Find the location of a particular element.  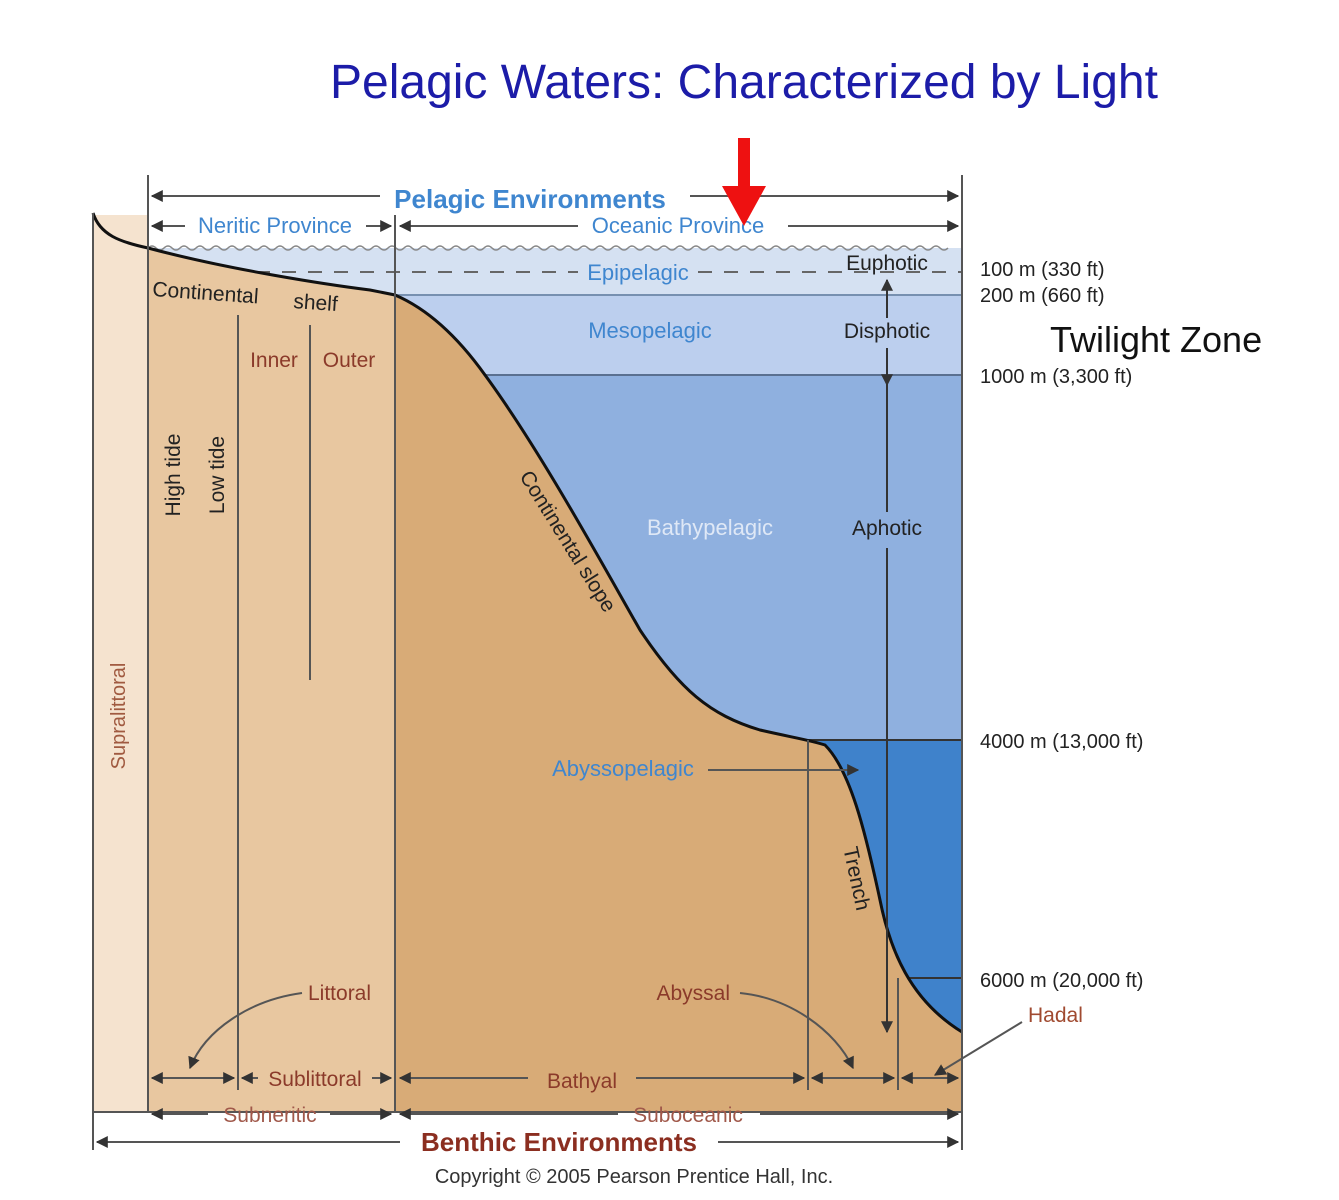

epipelagic-label: Epipelagic is located at coordinates (638, 272).